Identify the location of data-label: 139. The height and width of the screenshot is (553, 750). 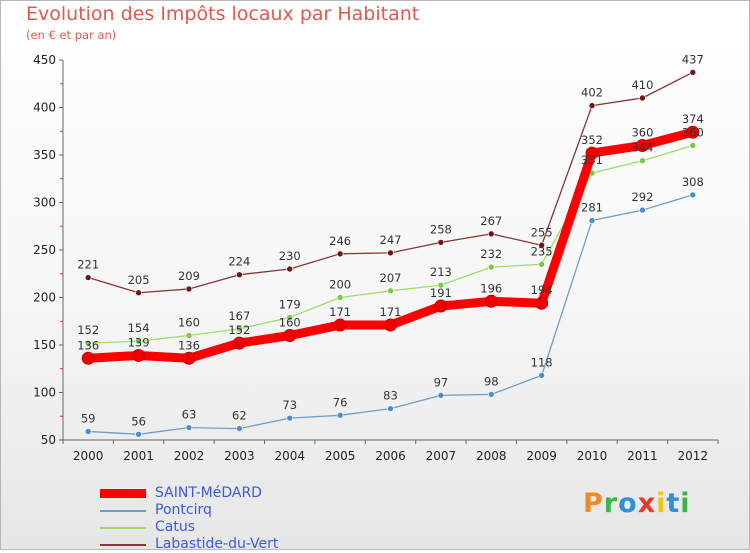
(139, 342).